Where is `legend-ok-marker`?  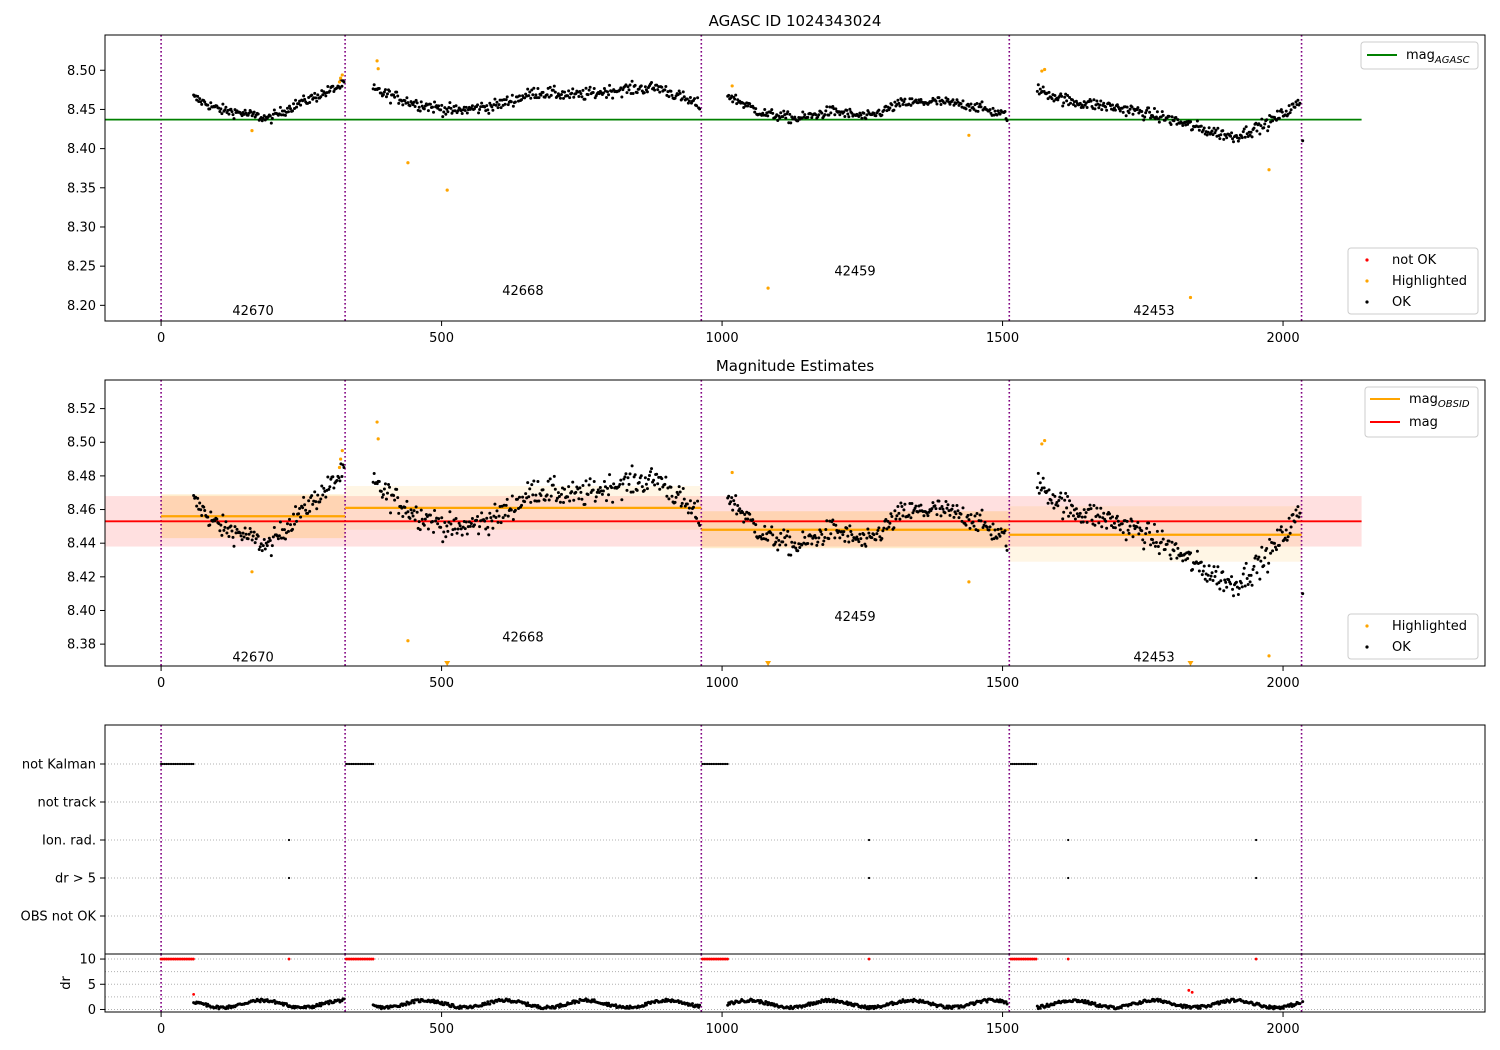 legend-ok-marker is located at coordinates (1367, 302).